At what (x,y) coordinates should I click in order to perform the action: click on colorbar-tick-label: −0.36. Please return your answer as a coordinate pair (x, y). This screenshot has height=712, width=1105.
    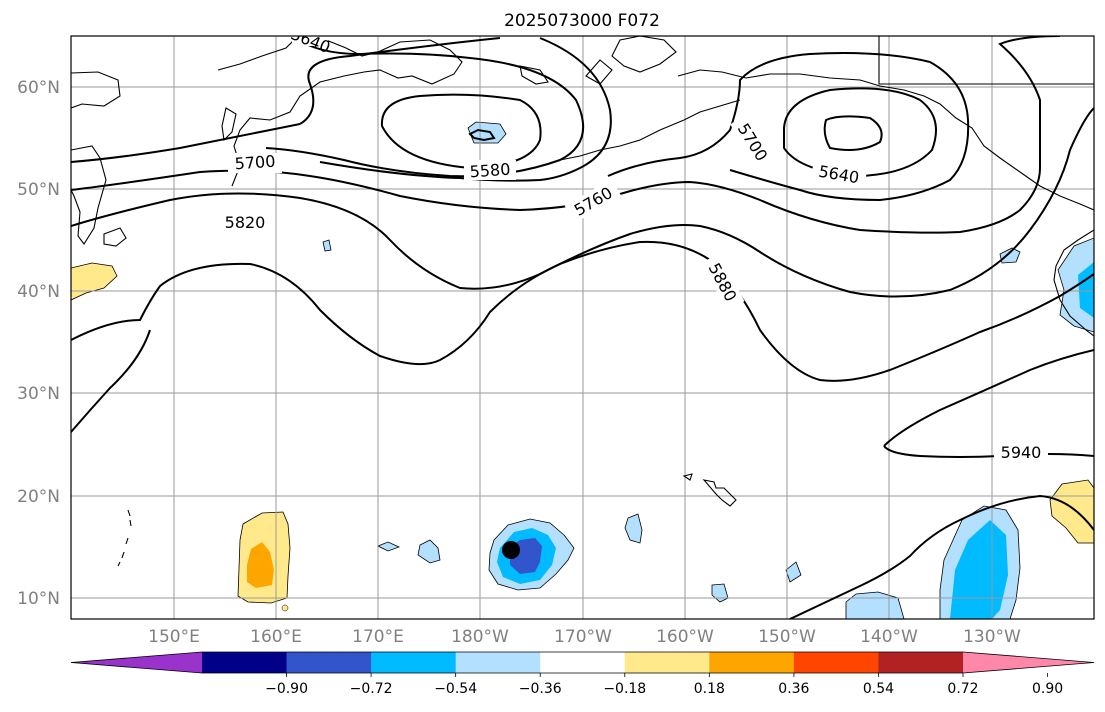
    Looking at the image, I should click on (540, 689).